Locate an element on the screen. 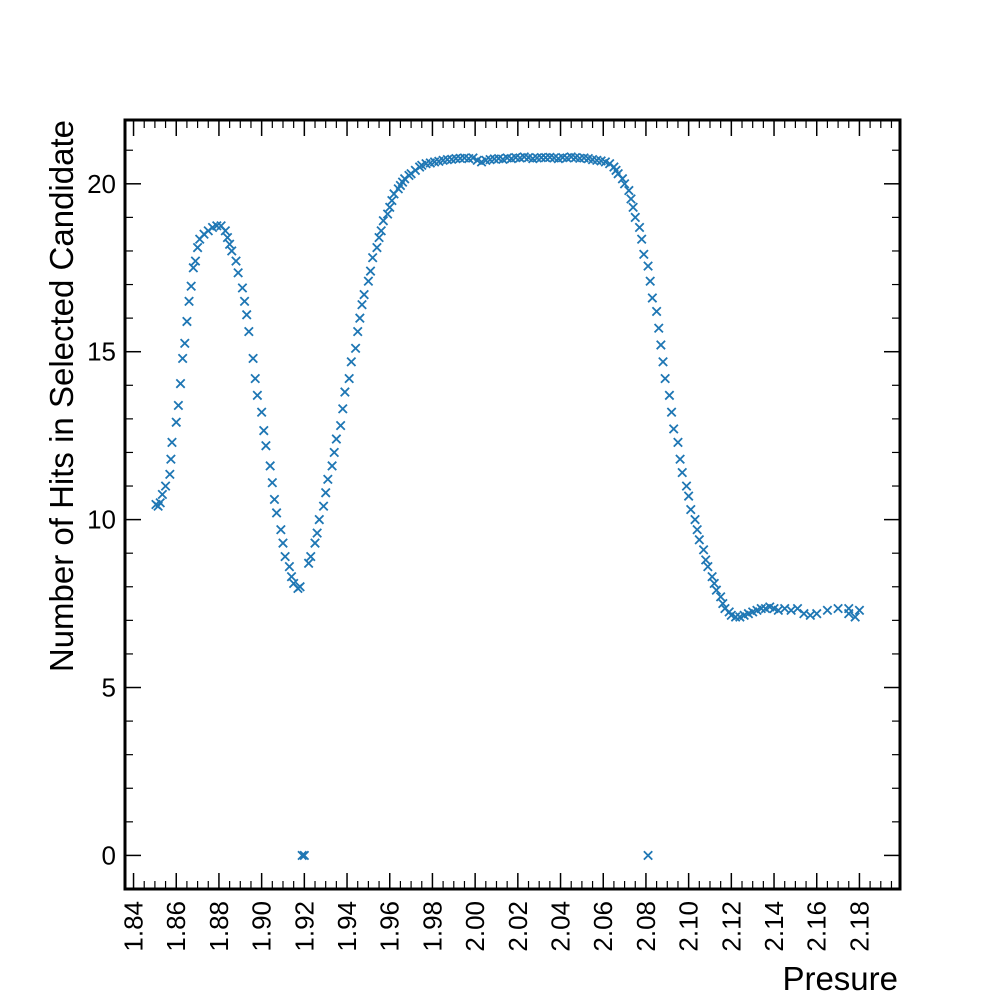 The height and width of the screenshot is (1000, 1000). x-tick-label: 1.88 is located at coordinates (219, 926).